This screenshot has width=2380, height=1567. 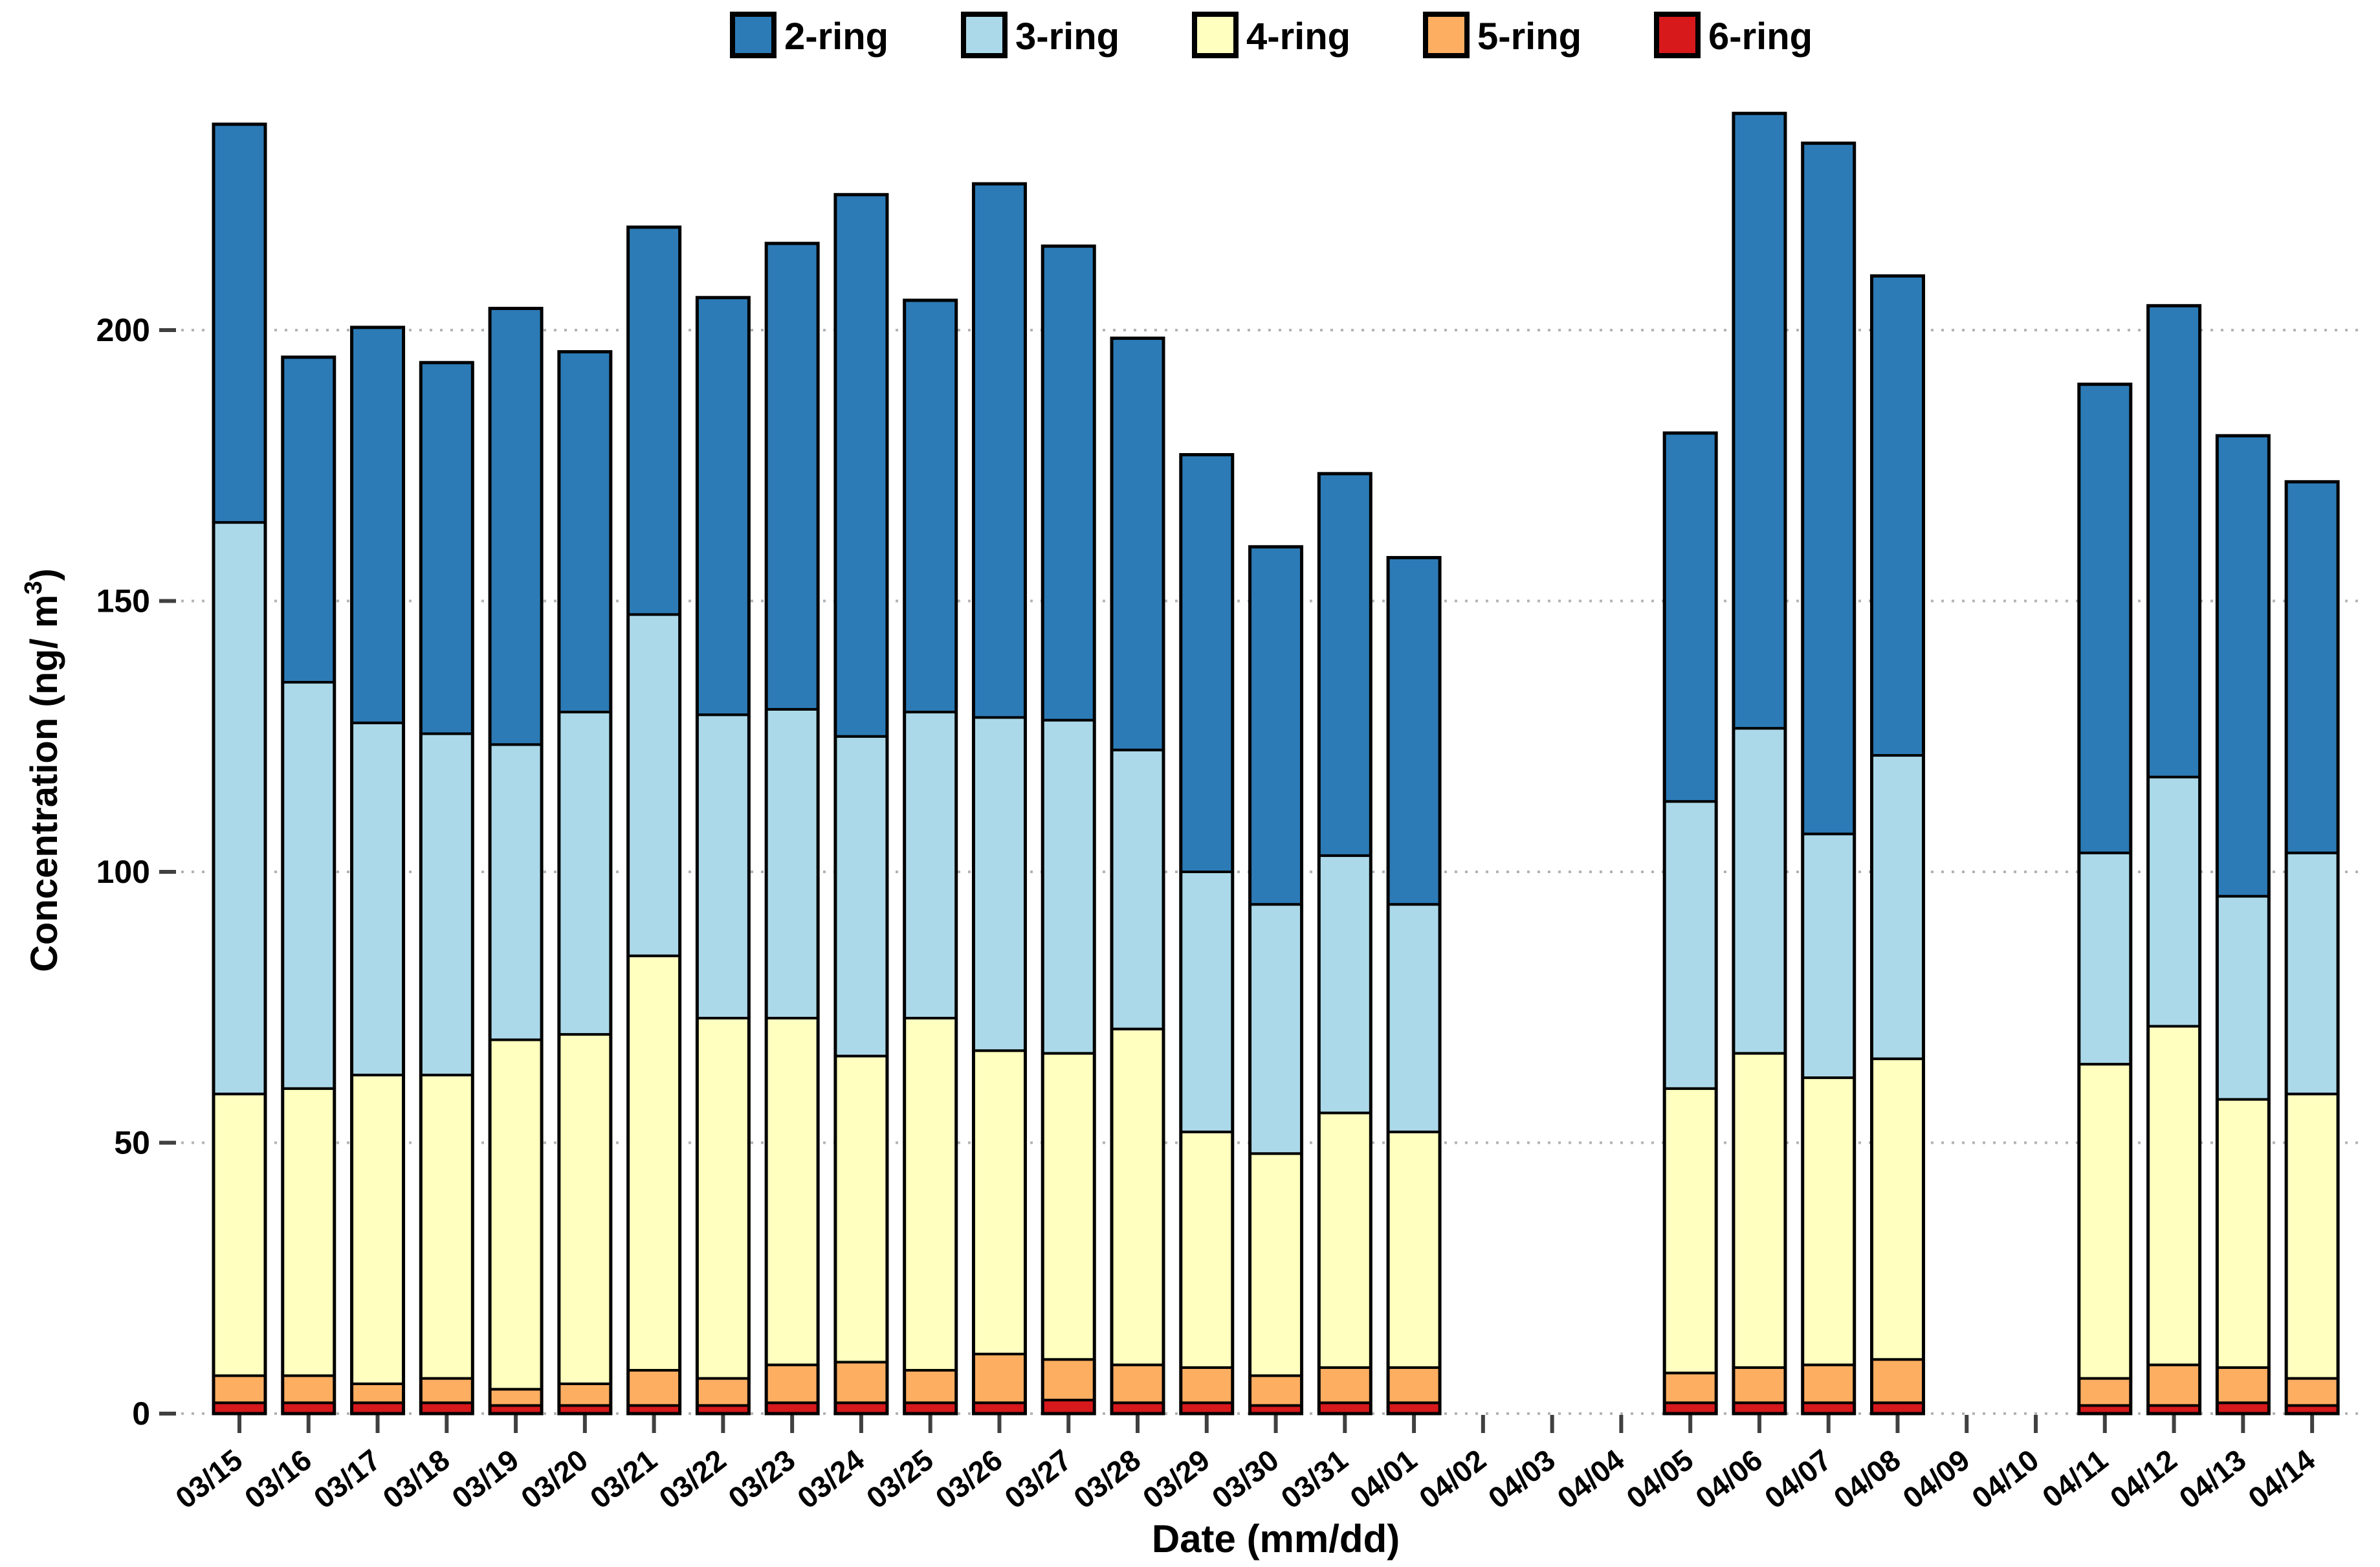 What do you see at coordinates (2282, 1479) in the screenshot?
I see `x-tick-label: 04/14` at bounding box center [2282, 1479].